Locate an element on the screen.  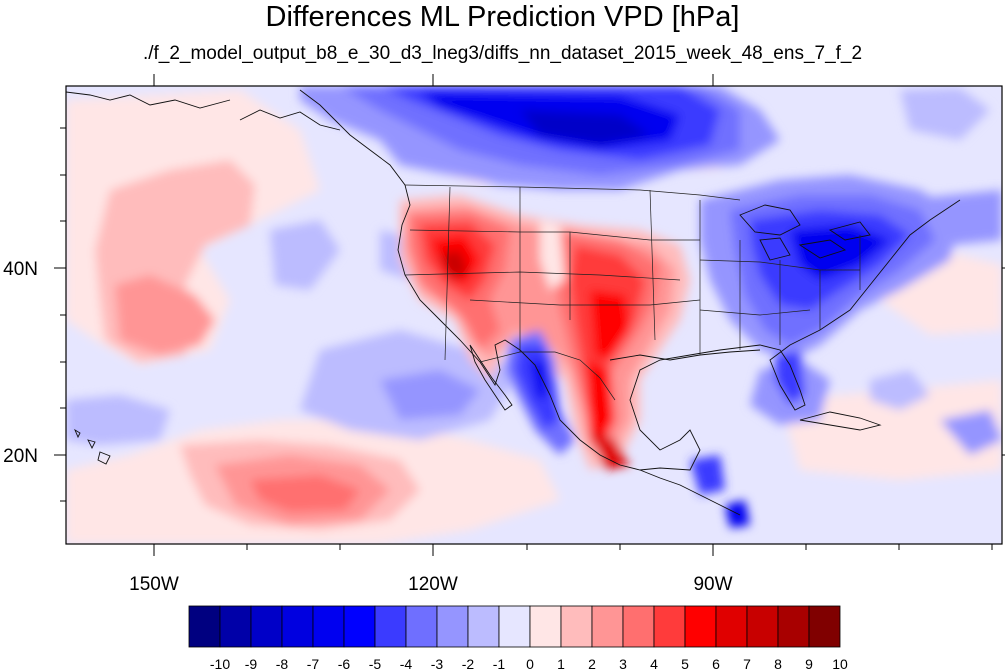
colorbar-label: -1 is located at coordinates (499, 664).